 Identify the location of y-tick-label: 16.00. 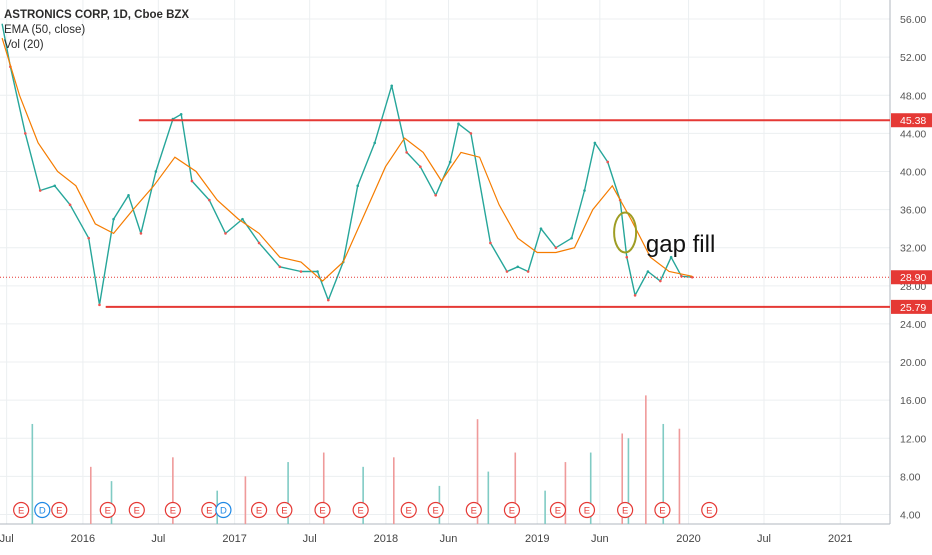
(913, 401).